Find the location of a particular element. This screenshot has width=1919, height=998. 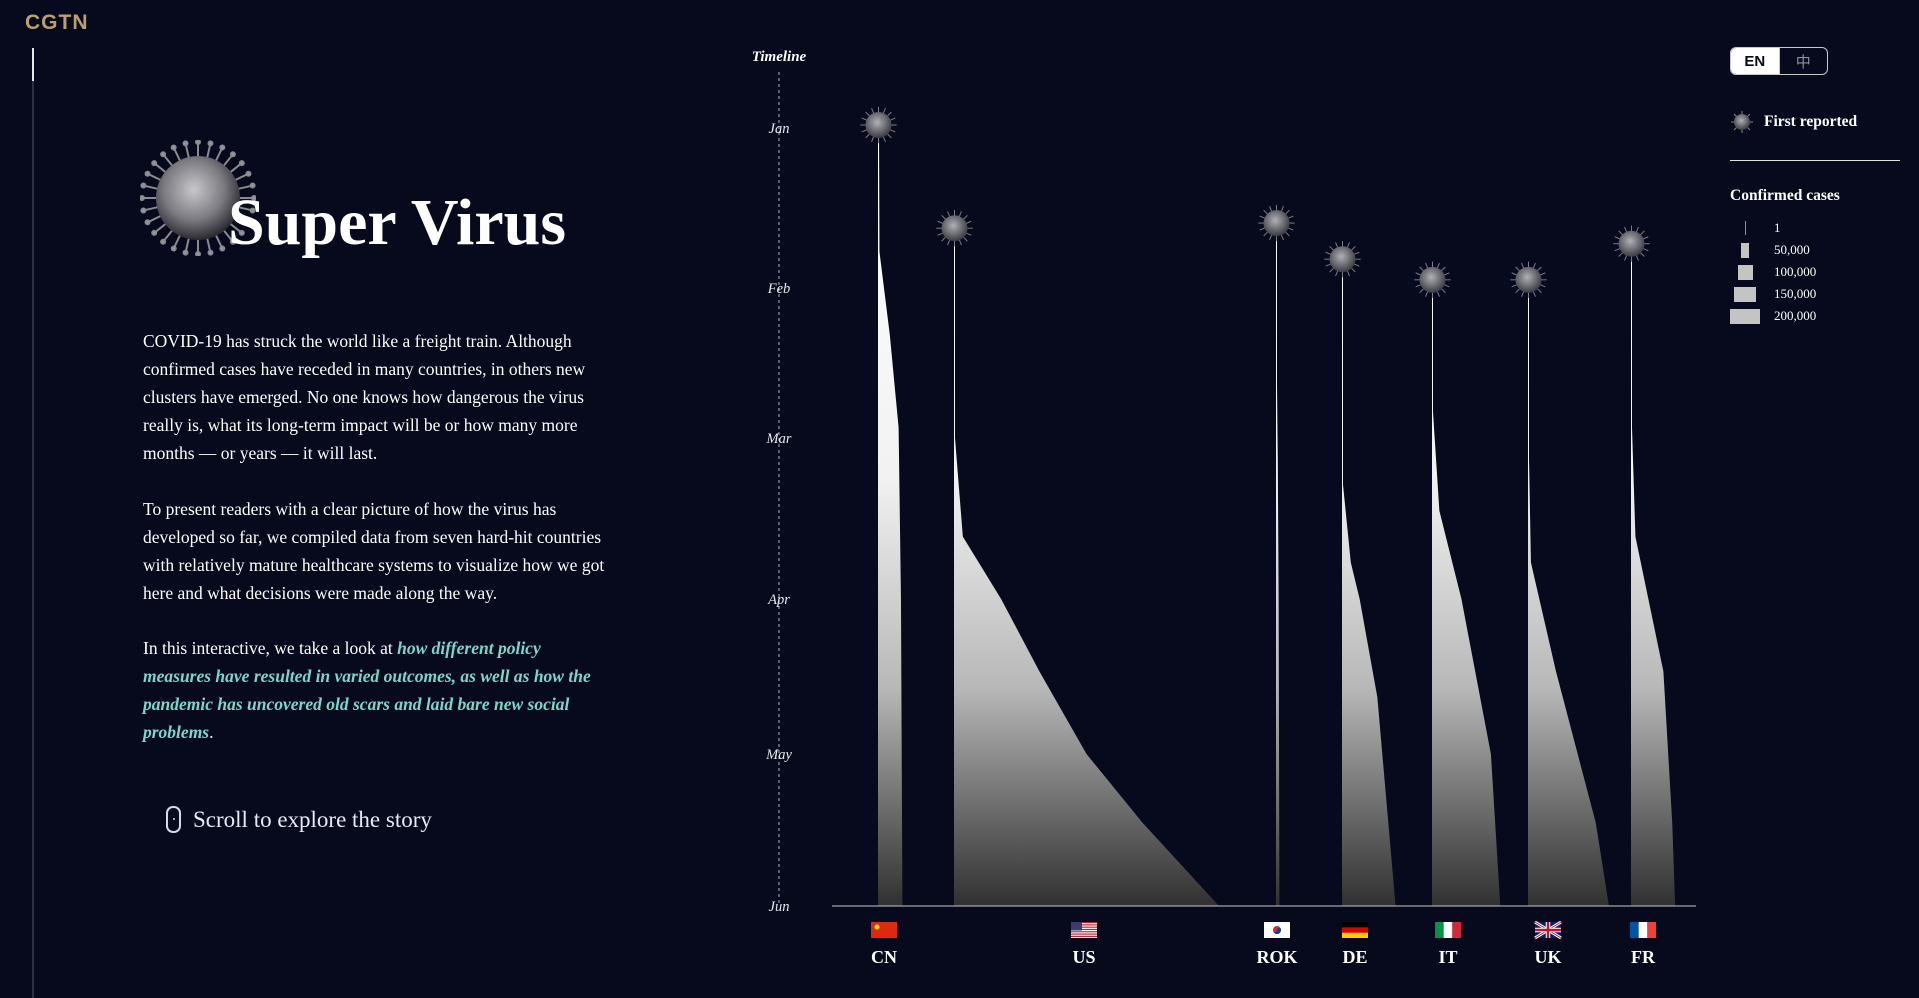

lang-option-zh: 中 is located at coordinates (1803, 61).